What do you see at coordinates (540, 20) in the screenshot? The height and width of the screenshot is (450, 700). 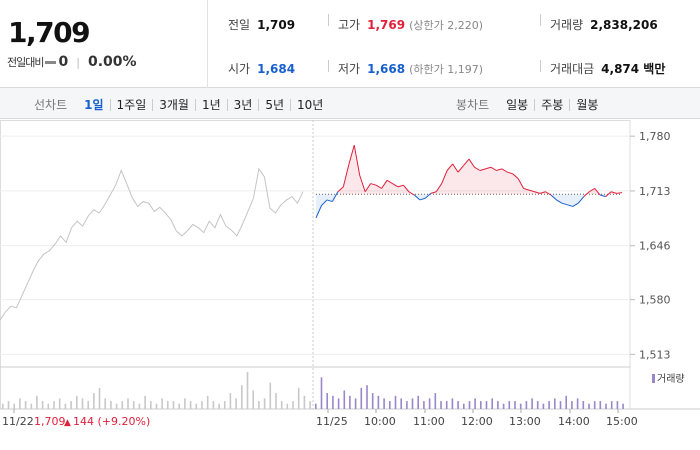 I see `info-divider` at bounding box center [540, 20].